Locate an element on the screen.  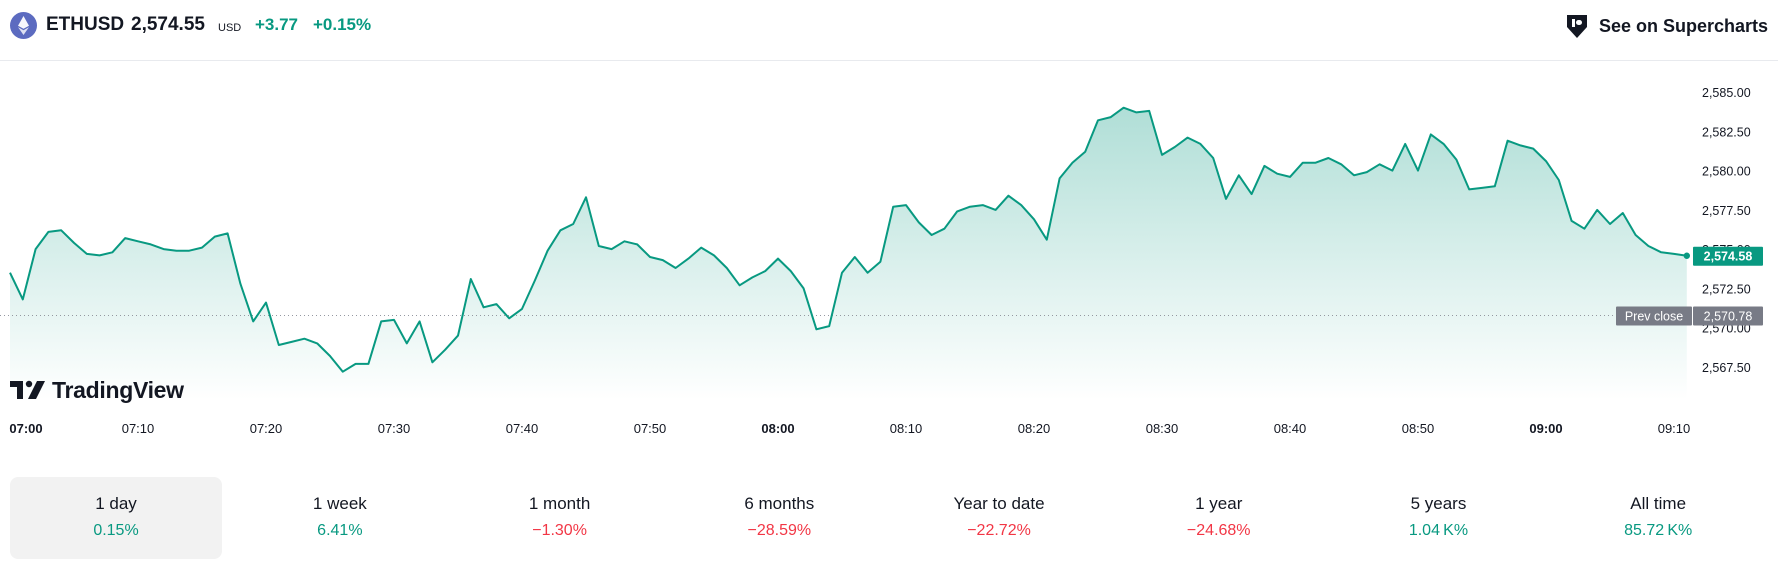
x-axis-tick-label: 08:00 is located at coordinates (777, 428).